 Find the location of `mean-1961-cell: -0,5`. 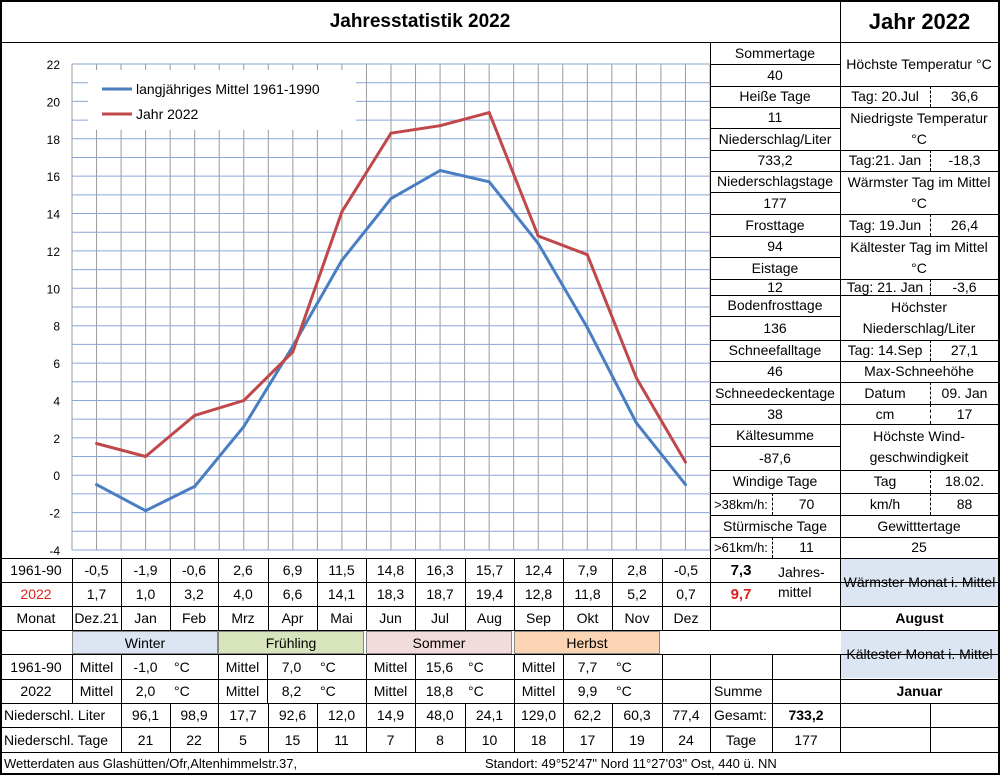

mean-1961-cell: -0,5 is located at coordinates (96, 570).